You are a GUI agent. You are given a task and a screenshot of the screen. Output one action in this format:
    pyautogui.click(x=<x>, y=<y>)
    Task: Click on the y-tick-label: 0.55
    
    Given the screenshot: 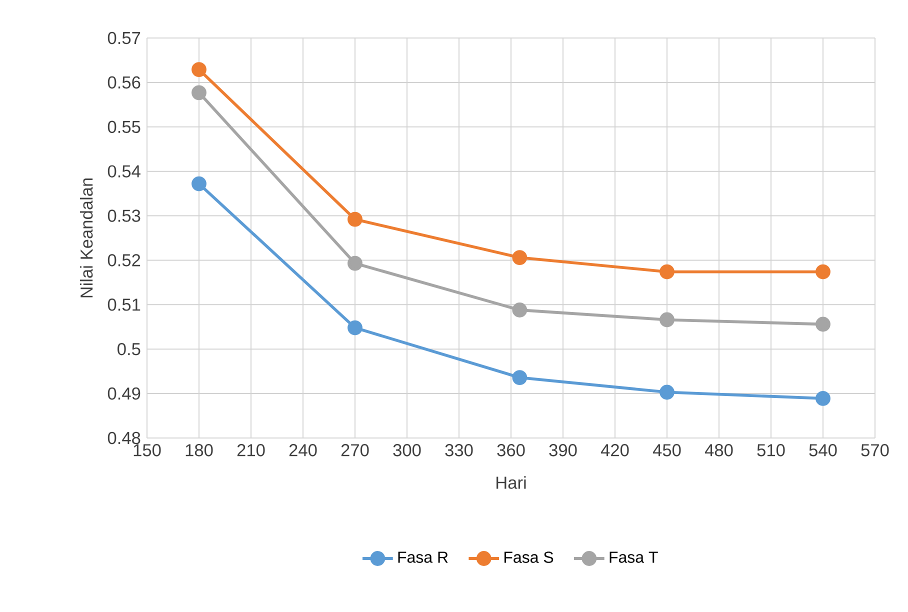 What is the action you would take?
    pyautogui.click(x=124, y=127)
    